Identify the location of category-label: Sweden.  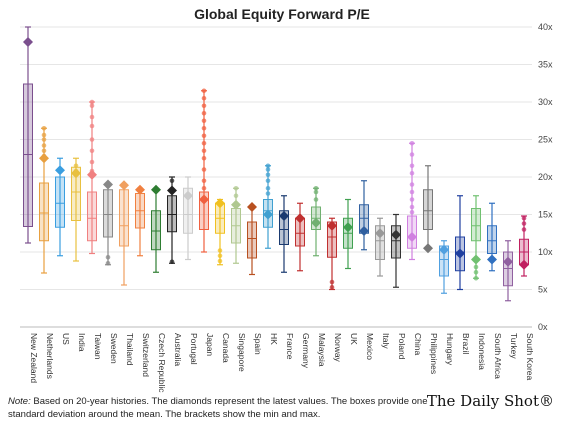
(114, 348).